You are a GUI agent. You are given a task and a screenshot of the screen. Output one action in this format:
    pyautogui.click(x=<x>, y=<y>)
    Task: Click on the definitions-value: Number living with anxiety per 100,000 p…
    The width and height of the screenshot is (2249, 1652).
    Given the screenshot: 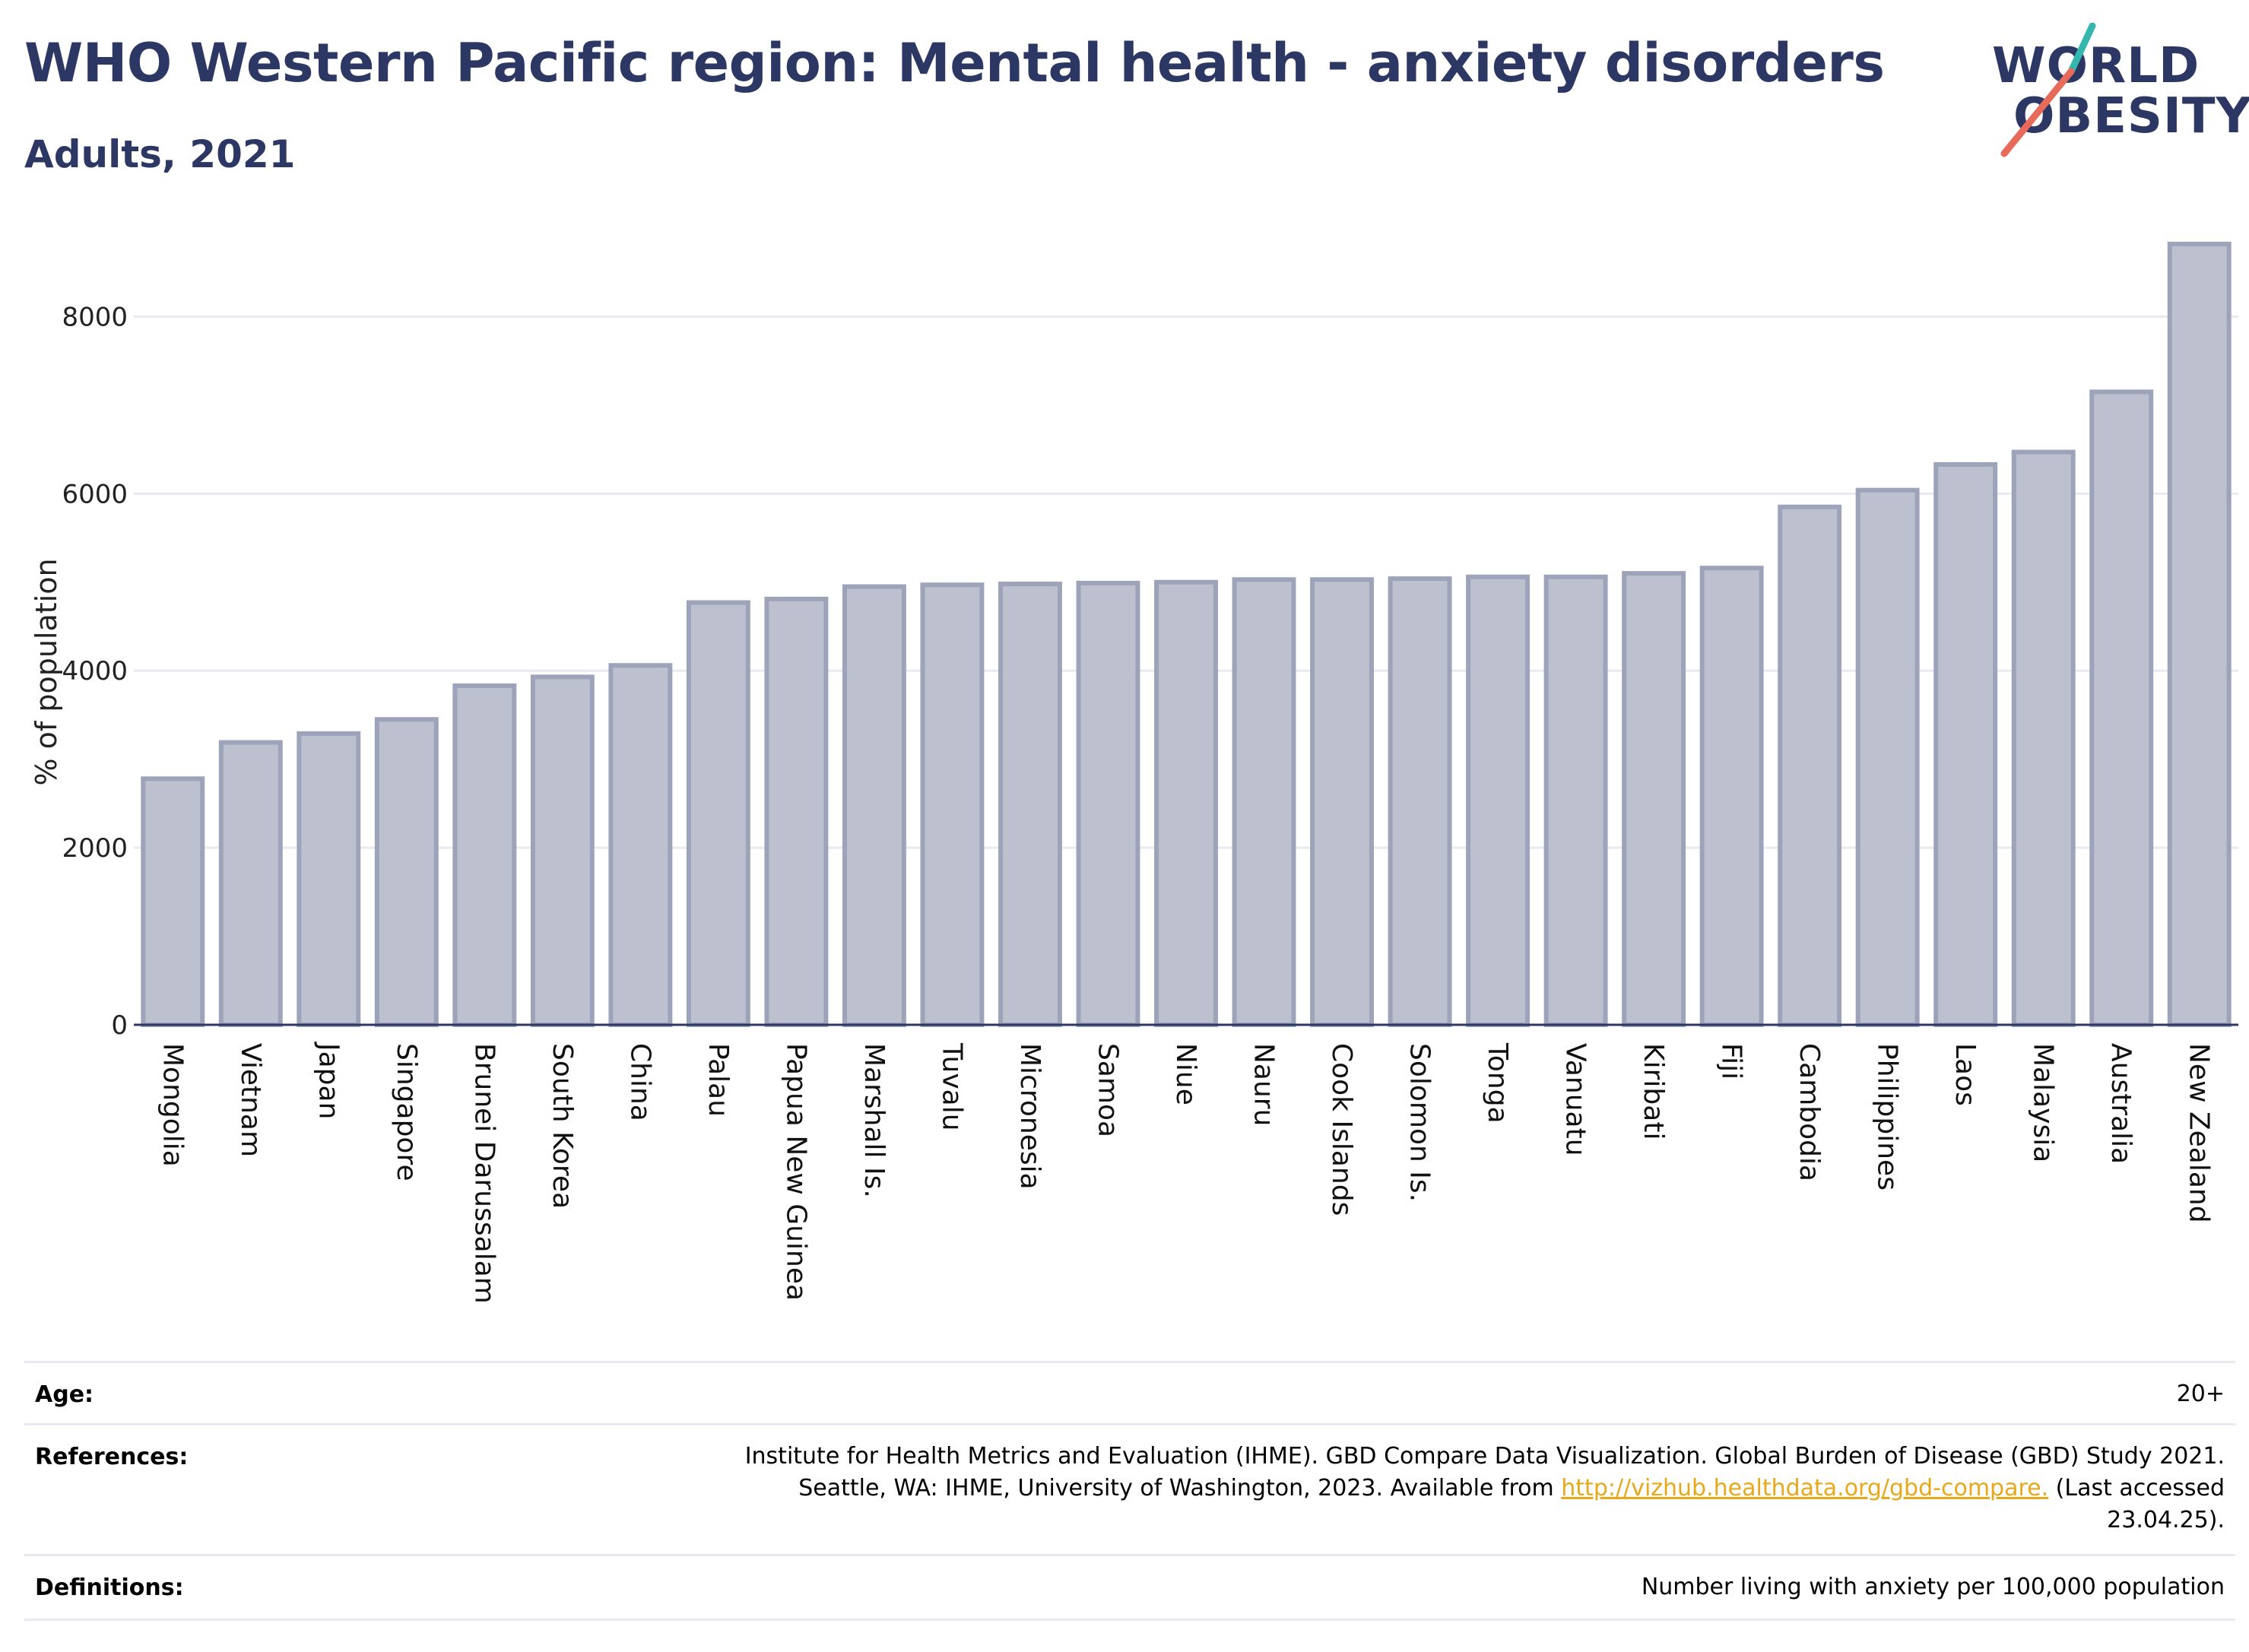 What is the action you would take?
    pyautogui.click(x=1933, y=1587)
    